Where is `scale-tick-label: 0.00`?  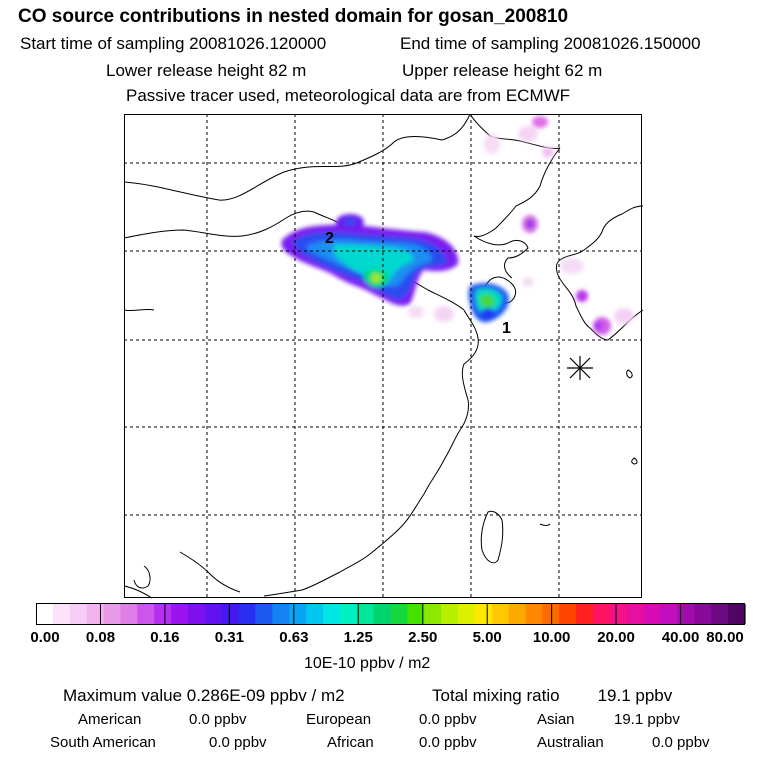 scale-tick-label: 0.00 is located at coordinates (45, 637).